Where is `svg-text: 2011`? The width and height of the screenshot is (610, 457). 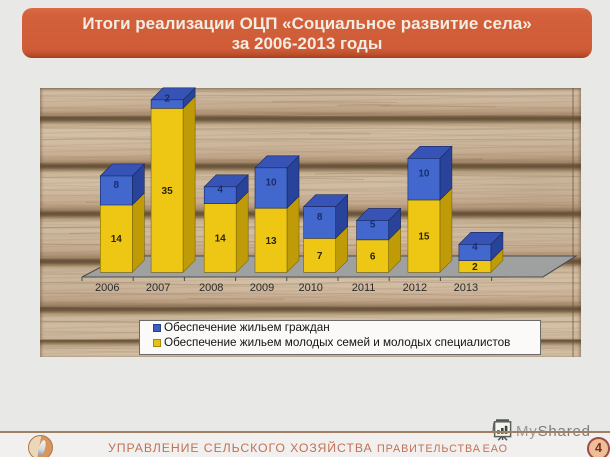 svg-text: 2011 is located at coordinates (364, 288).